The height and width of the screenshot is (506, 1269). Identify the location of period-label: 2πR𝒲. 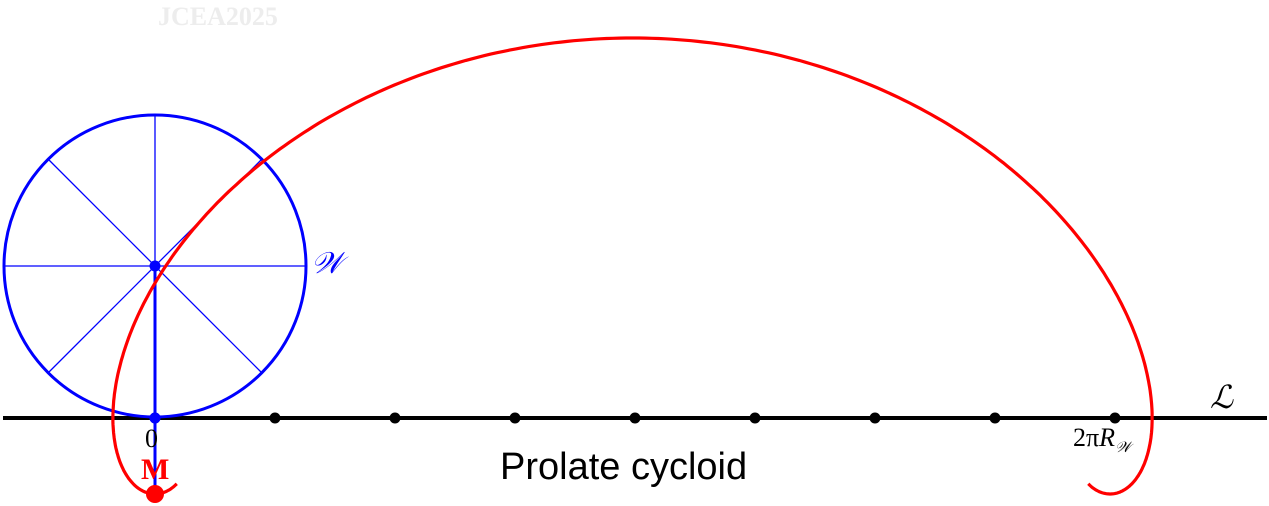
(1102, 440).